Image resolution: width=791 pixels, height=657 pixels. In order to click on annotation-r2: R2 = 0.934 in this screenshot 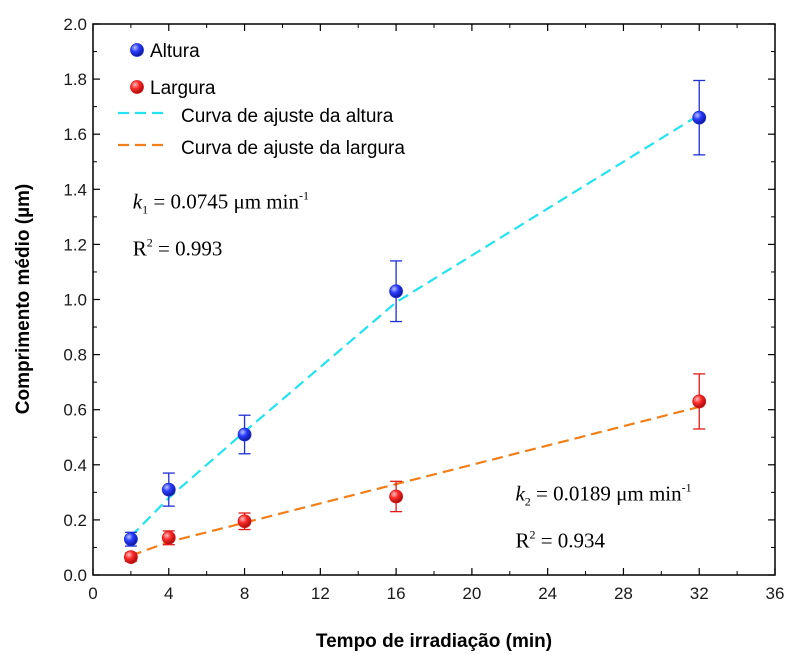, I will do `click(560, 540)`.